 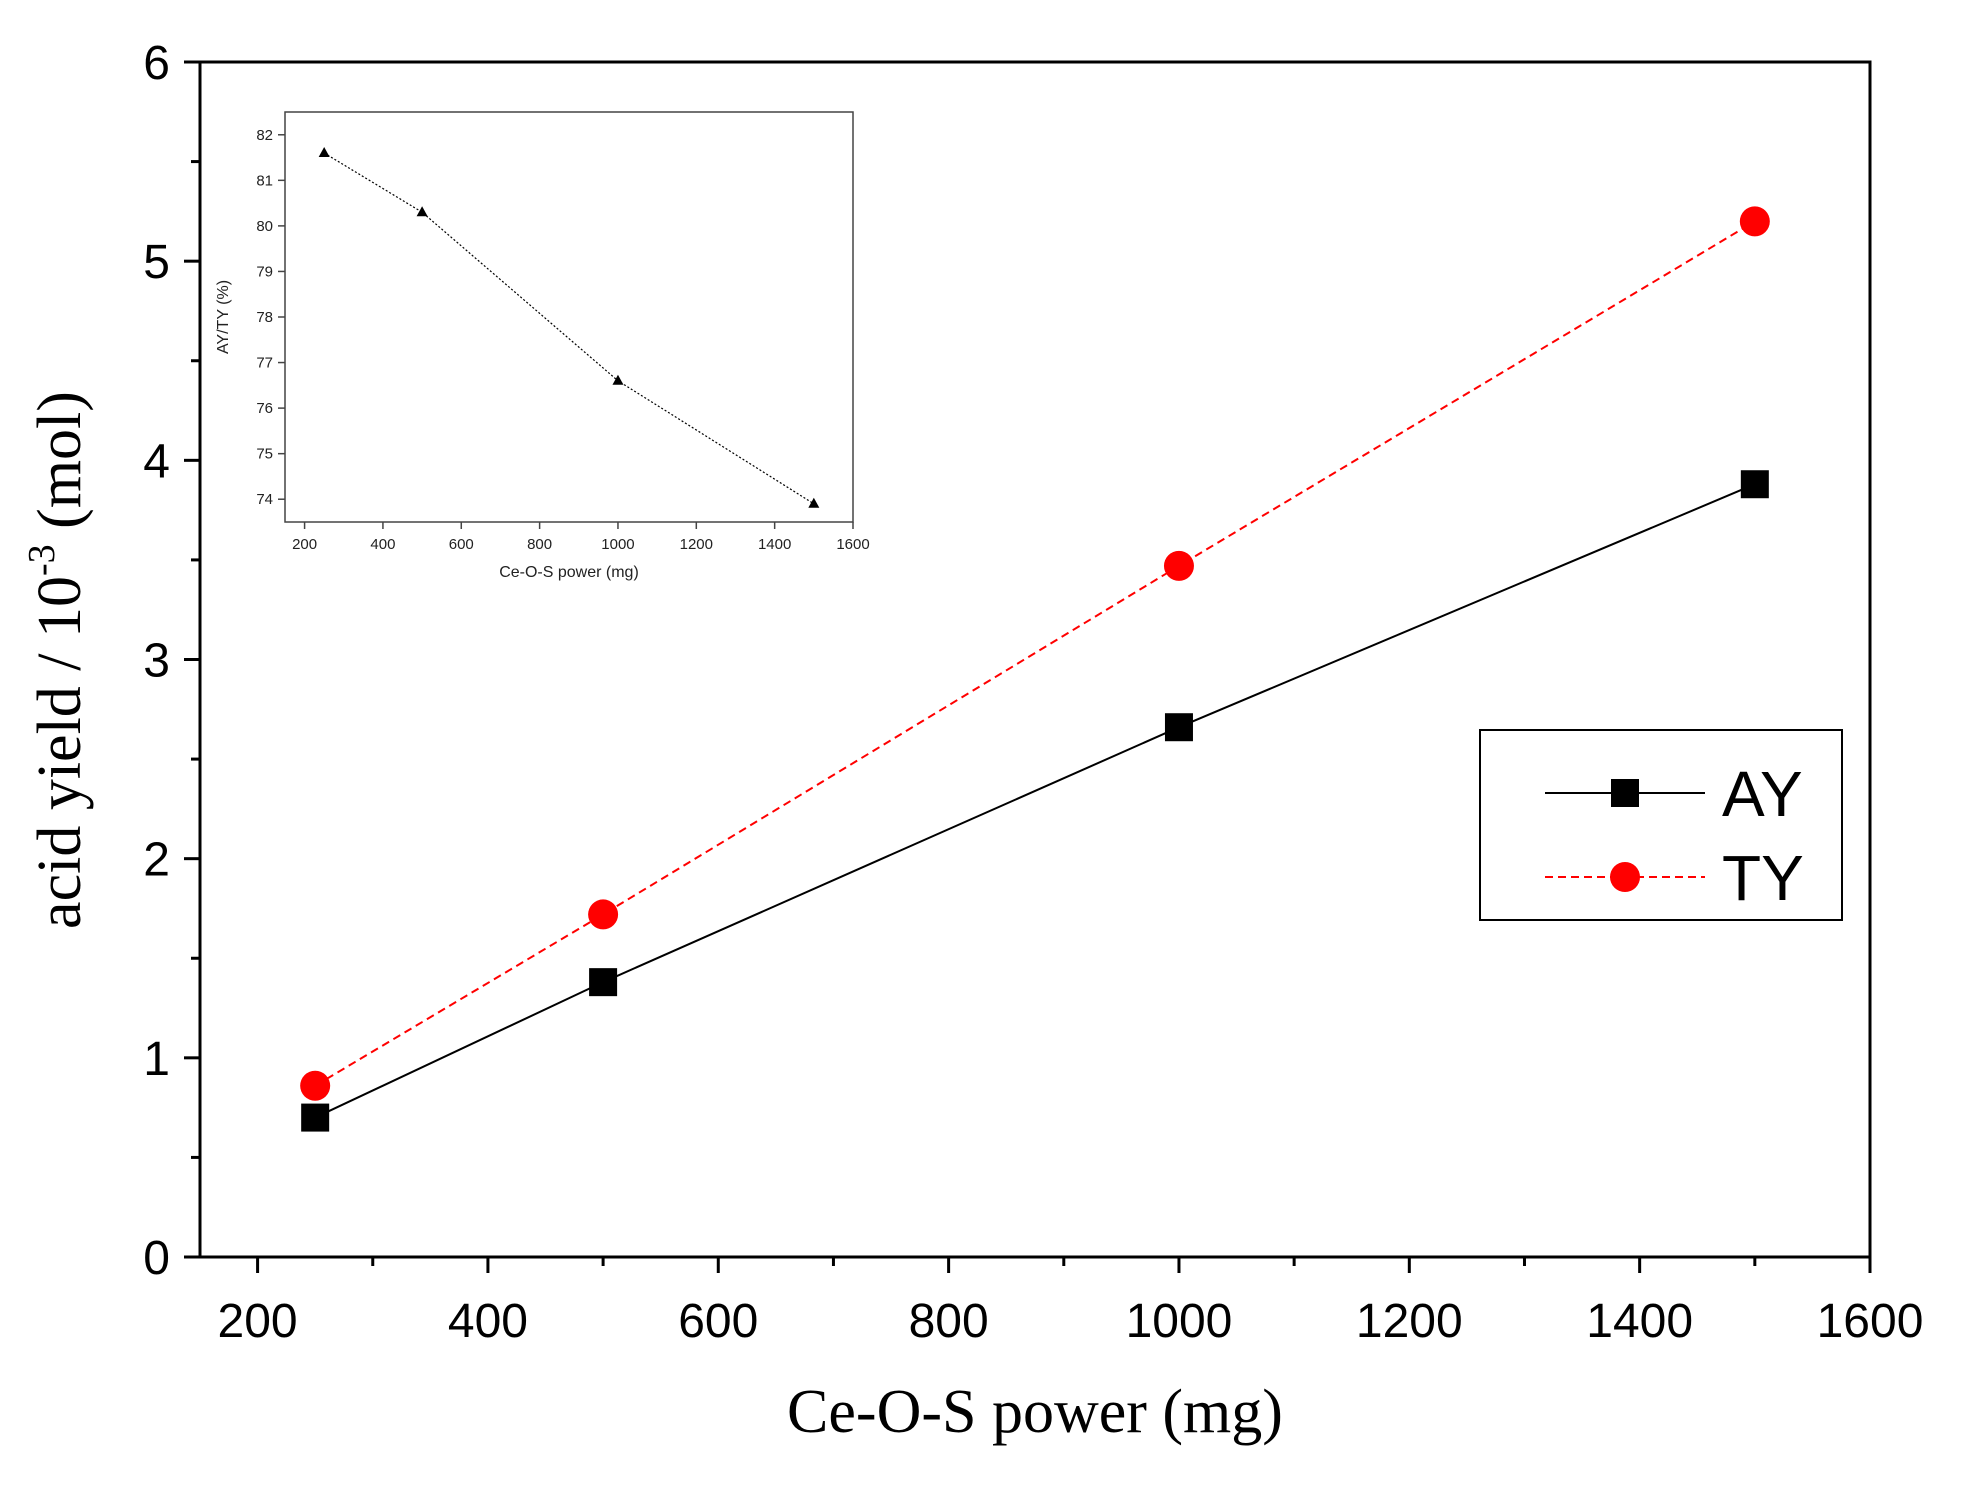 I want to click on y-axis-title-exponent: -3, so click(x=42, y=560).